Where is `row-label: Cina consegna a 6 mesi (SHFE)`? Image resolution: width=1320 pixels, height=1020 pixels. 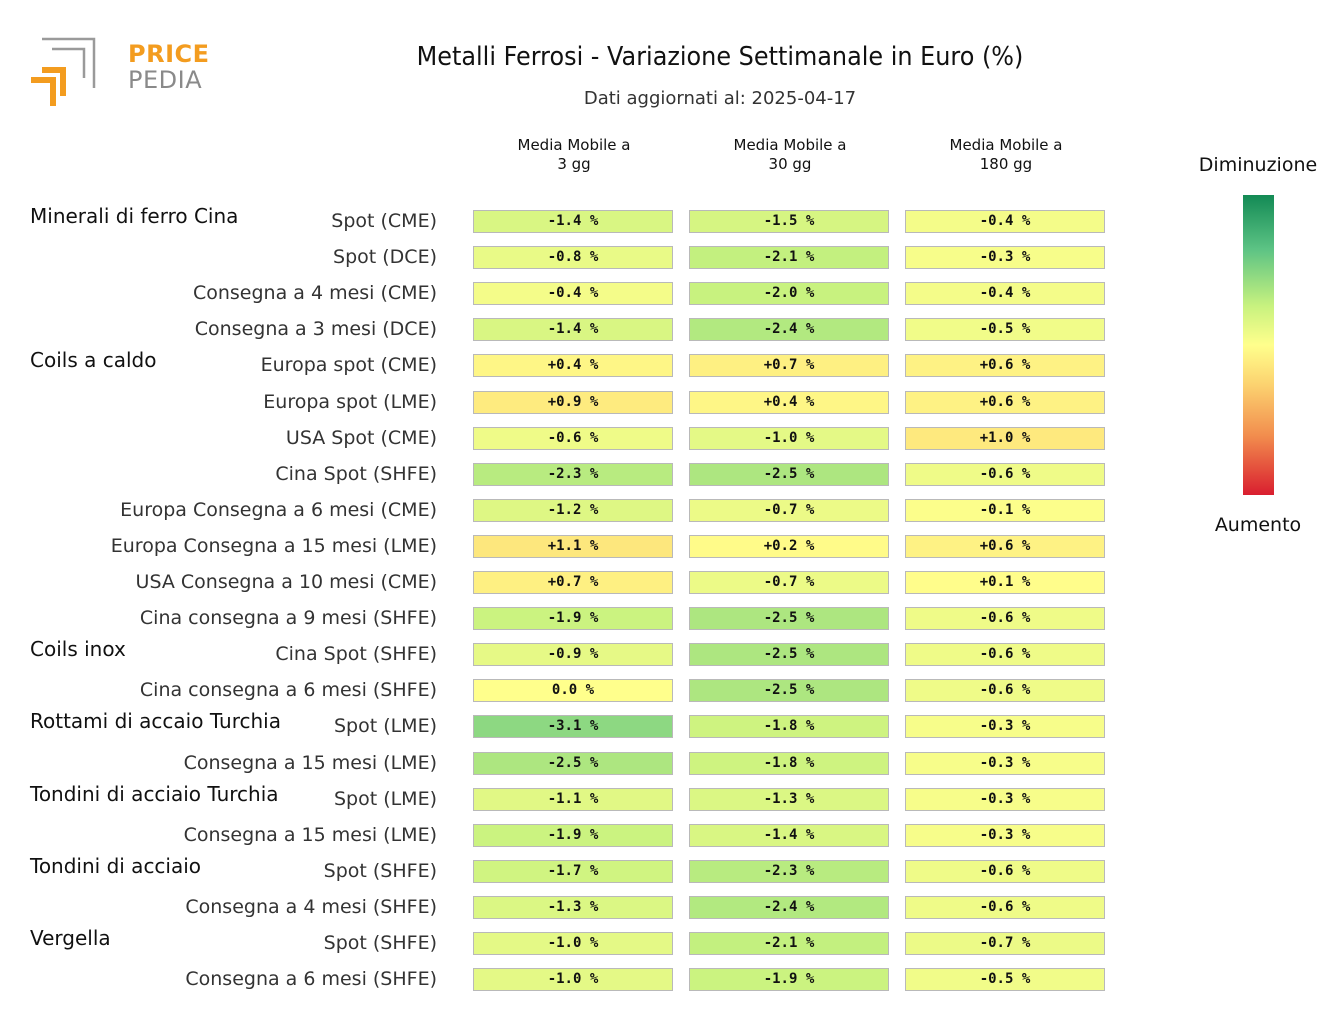
row-label: Cina consegna a 6 mesi (SHFE) is located at coordinates (288, 690).